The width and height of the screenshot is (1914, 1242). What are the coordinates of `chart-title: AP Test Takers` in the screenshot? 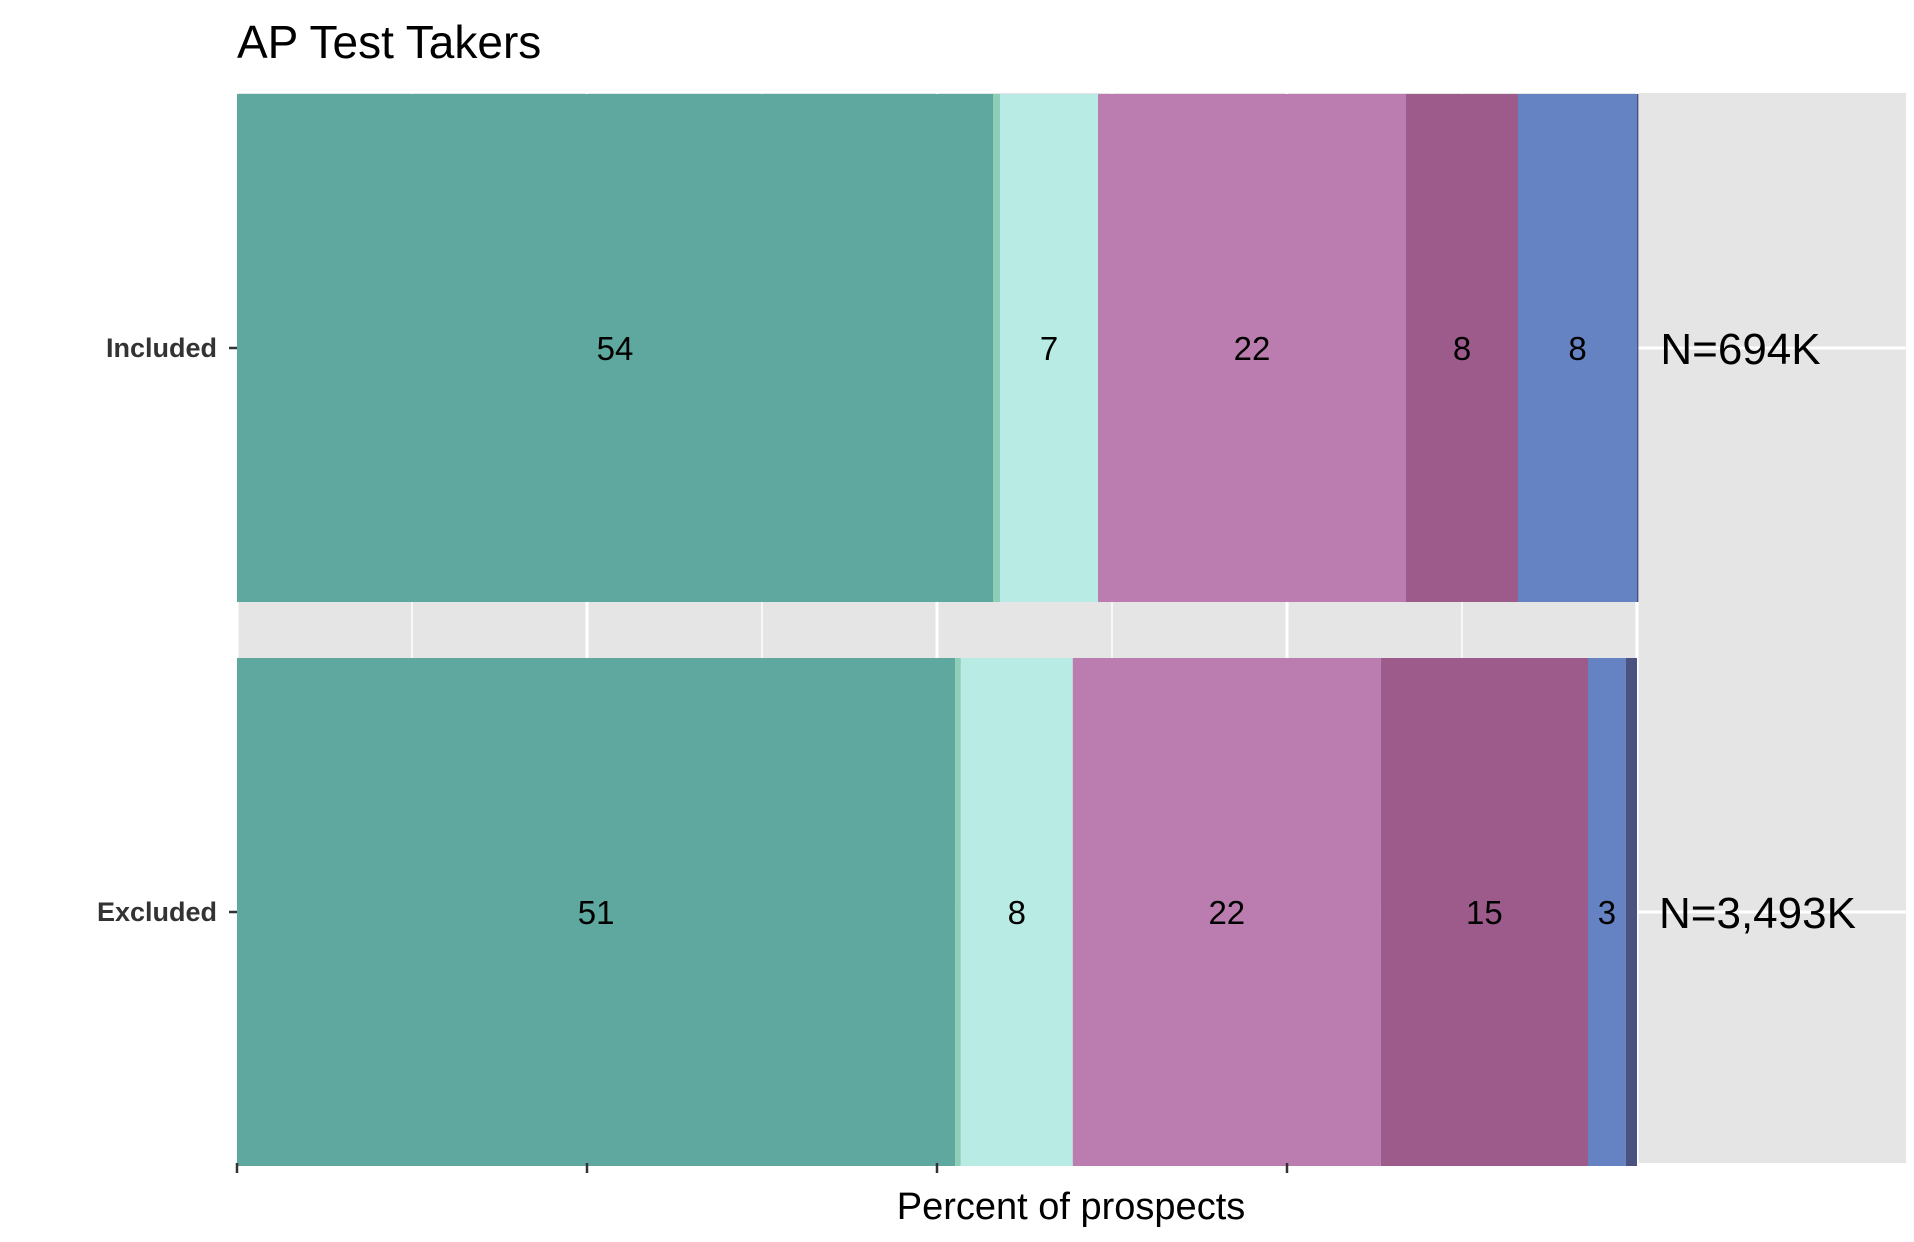 It's located at (389, 42).